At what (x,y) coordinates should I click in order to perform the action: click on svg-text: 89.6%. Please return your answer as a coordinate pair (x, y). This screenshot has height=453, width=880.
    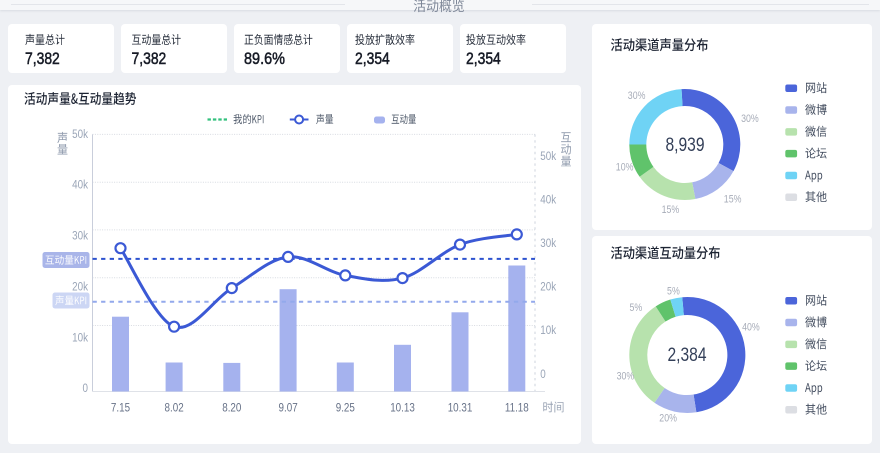
    Looking at the image, I should click on (264, 59).